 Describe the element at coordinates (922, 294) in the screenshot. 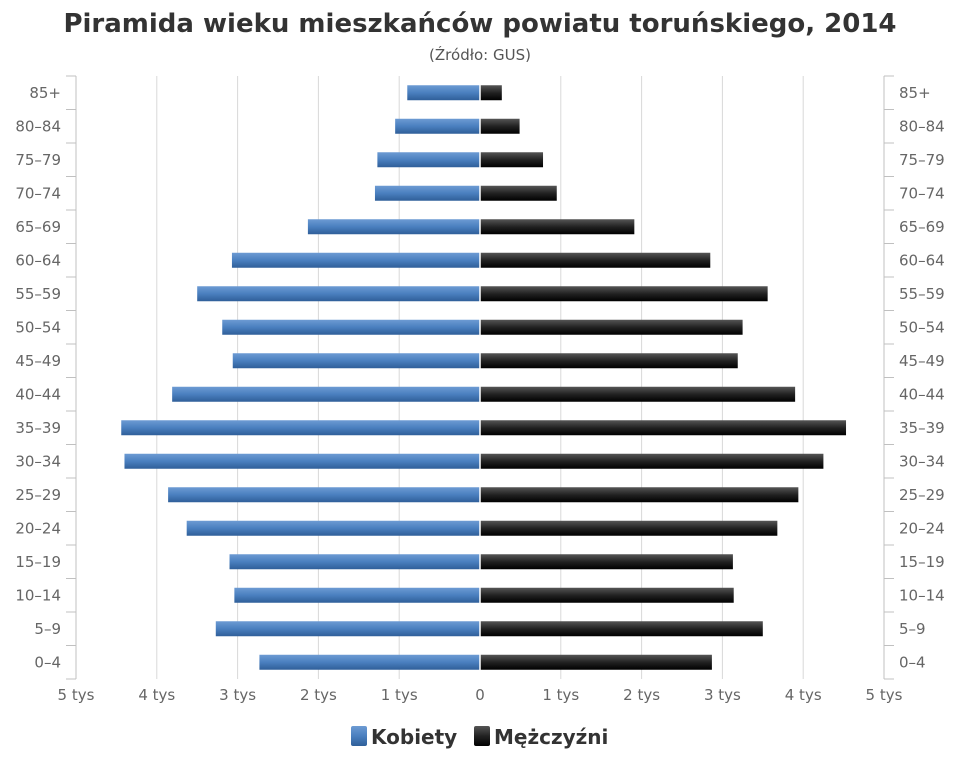

I see `category-label-right: 55–59` at that location.